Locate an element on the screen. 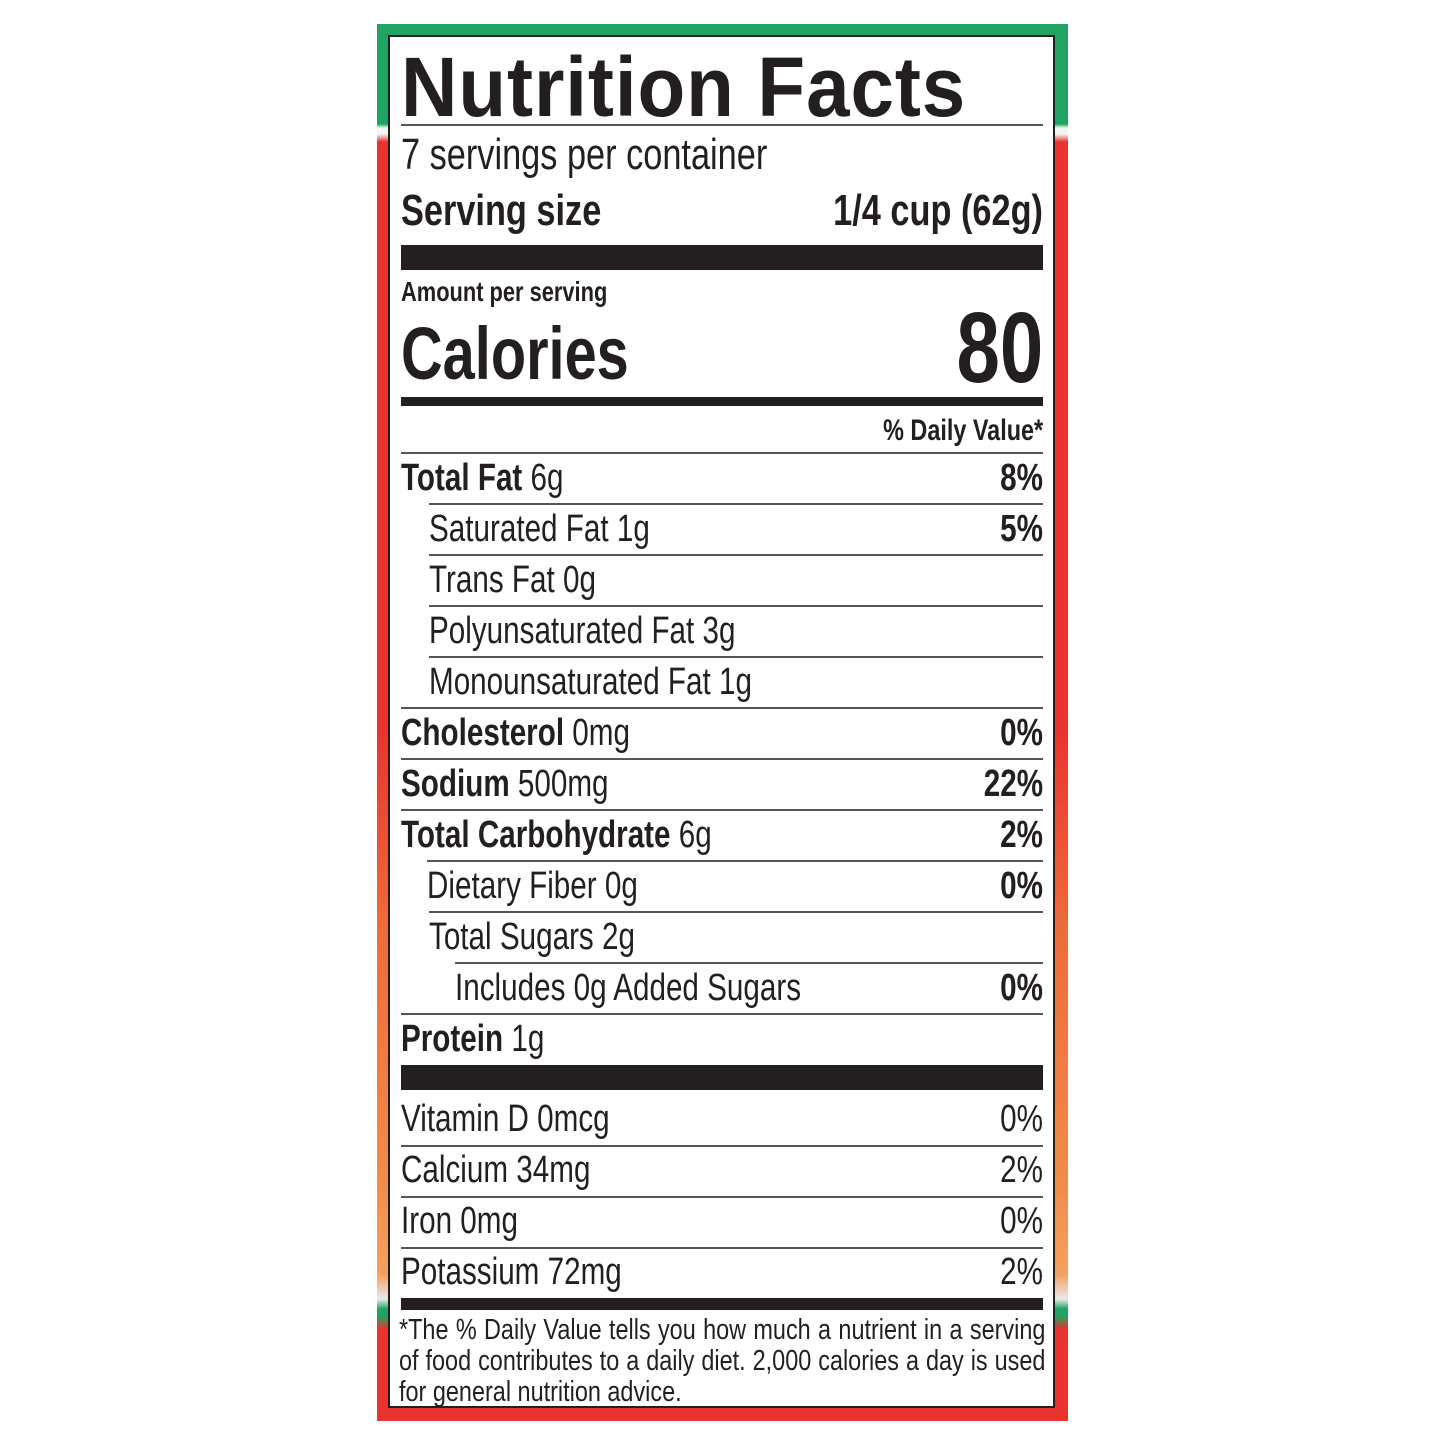 The image size is (1445, 1445). serving-size-value: 1/4 cup (62g) is located at coordinates (938, 210).